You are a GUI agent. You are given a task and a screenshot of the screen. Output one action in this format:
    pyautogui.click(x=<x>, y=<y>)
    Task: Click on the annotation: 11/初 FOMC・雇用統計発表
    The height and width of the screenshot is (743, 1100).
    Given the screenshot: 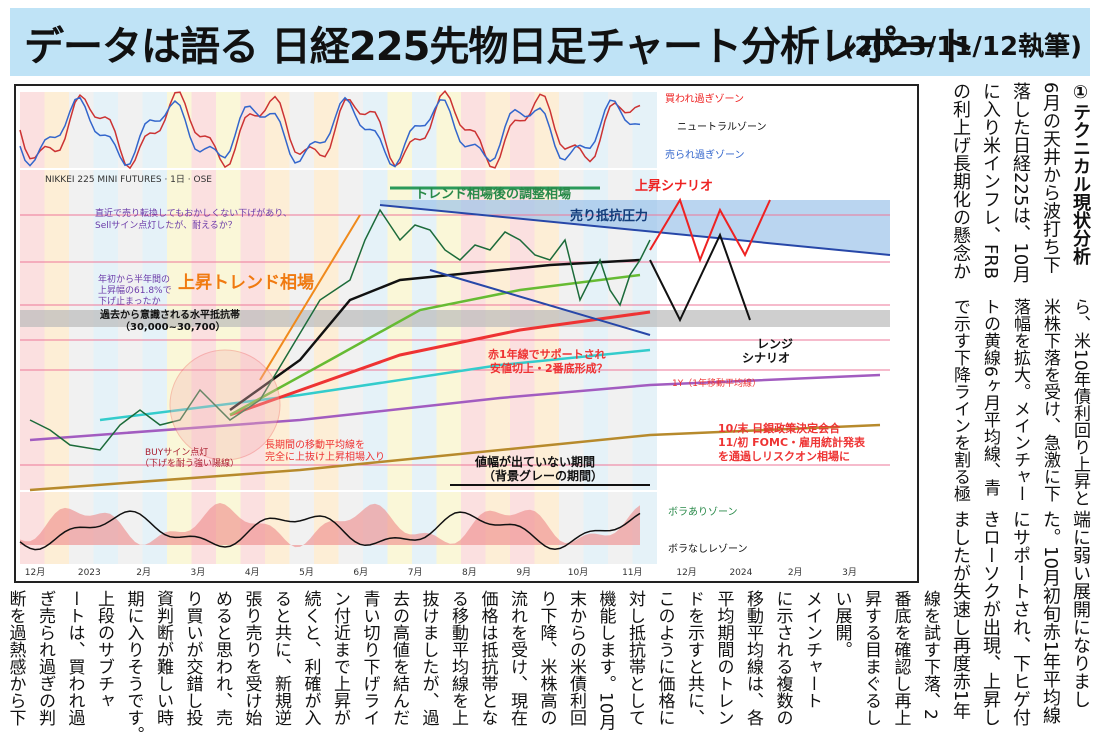 What is the action you would take?
    pyautogui.click(x=792, y=442)
    